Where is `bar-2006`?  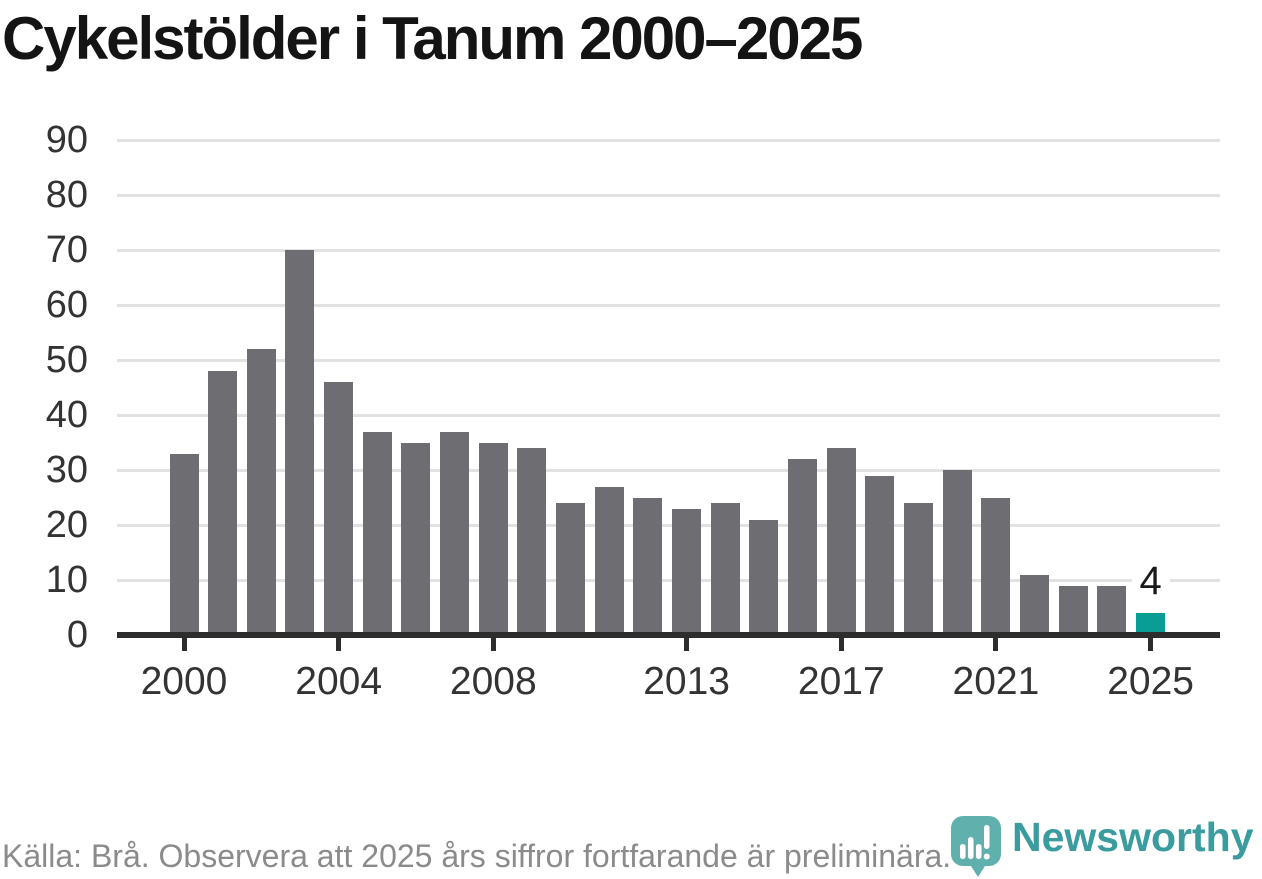
bar-2006 is located at coordinates (416, 538).